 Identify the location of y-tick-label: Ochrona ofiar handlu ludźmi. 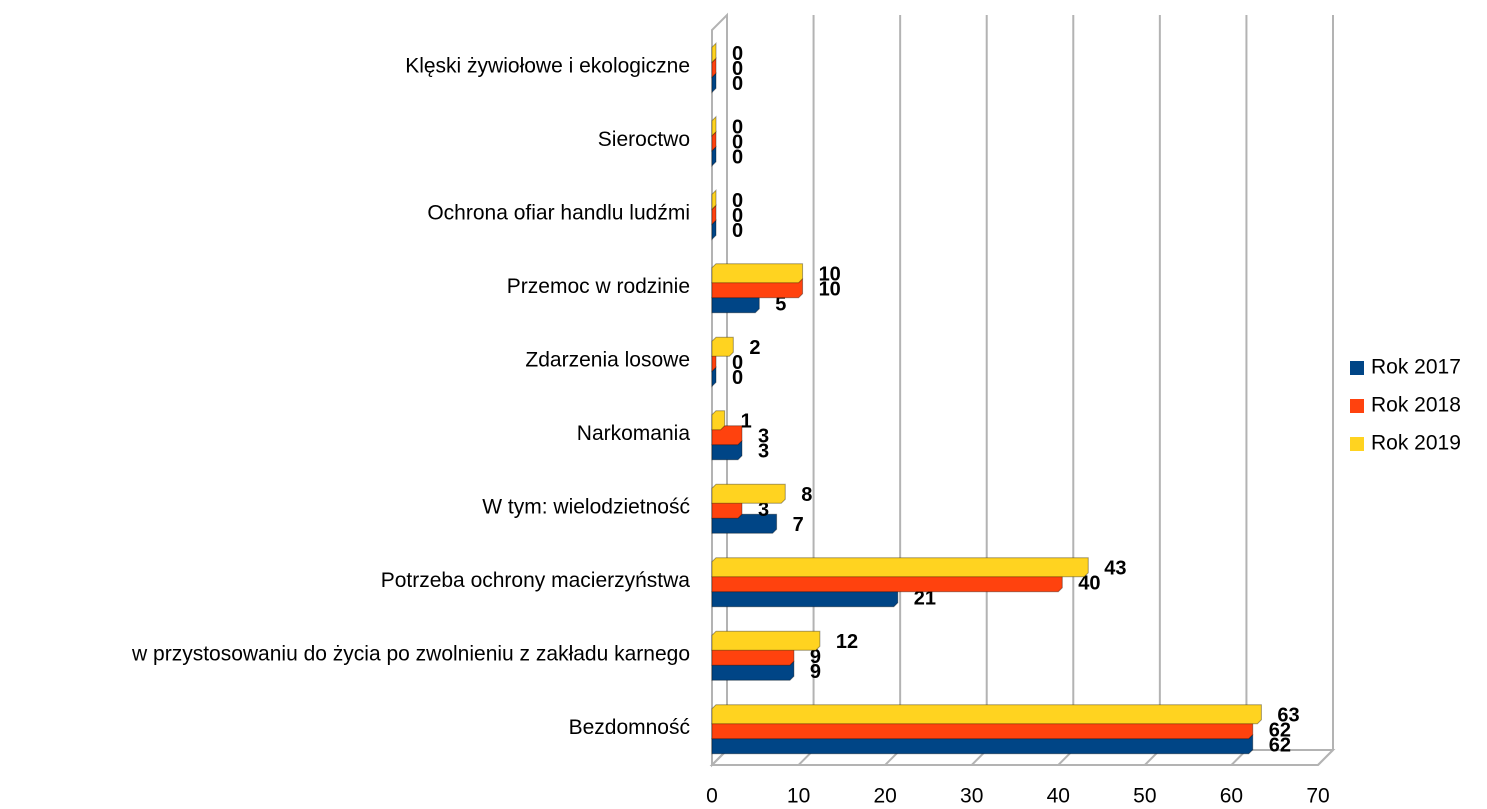
(558, 212).